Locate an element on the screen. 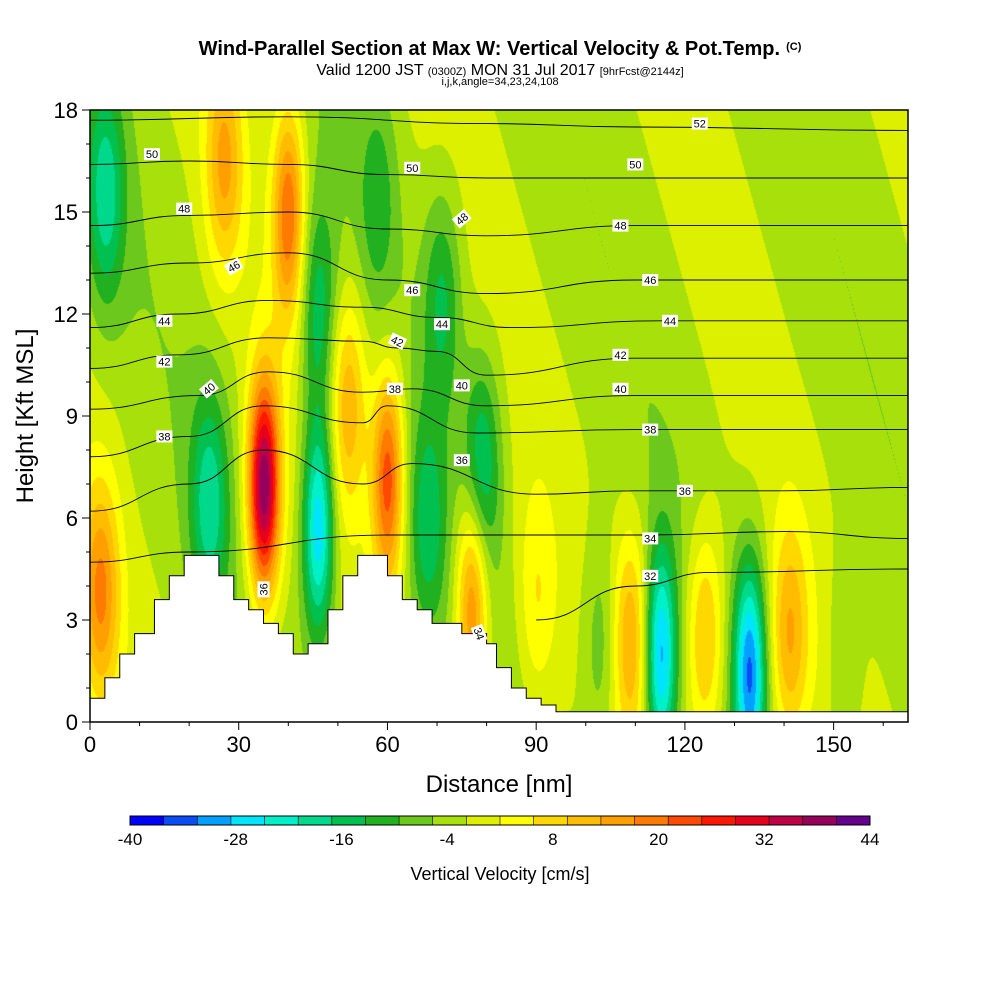  contour-label-text: 42 is located at coordinates (397, 342).